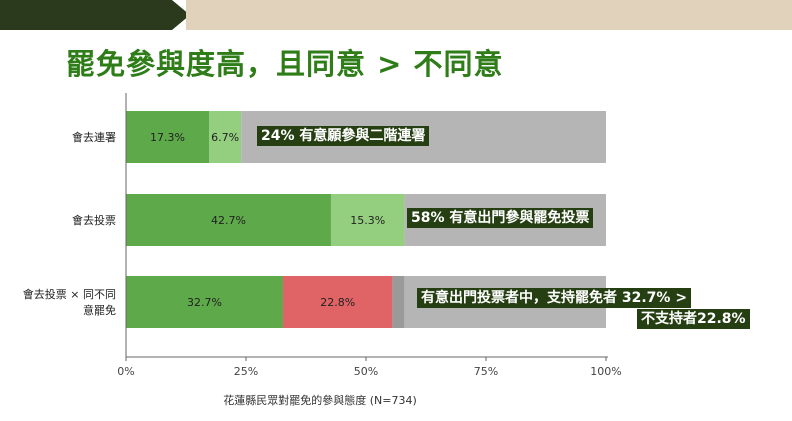  Describe the element at coordinates (605, 371) in the screenshot. I see `x-tick-label: 100%` at that location.